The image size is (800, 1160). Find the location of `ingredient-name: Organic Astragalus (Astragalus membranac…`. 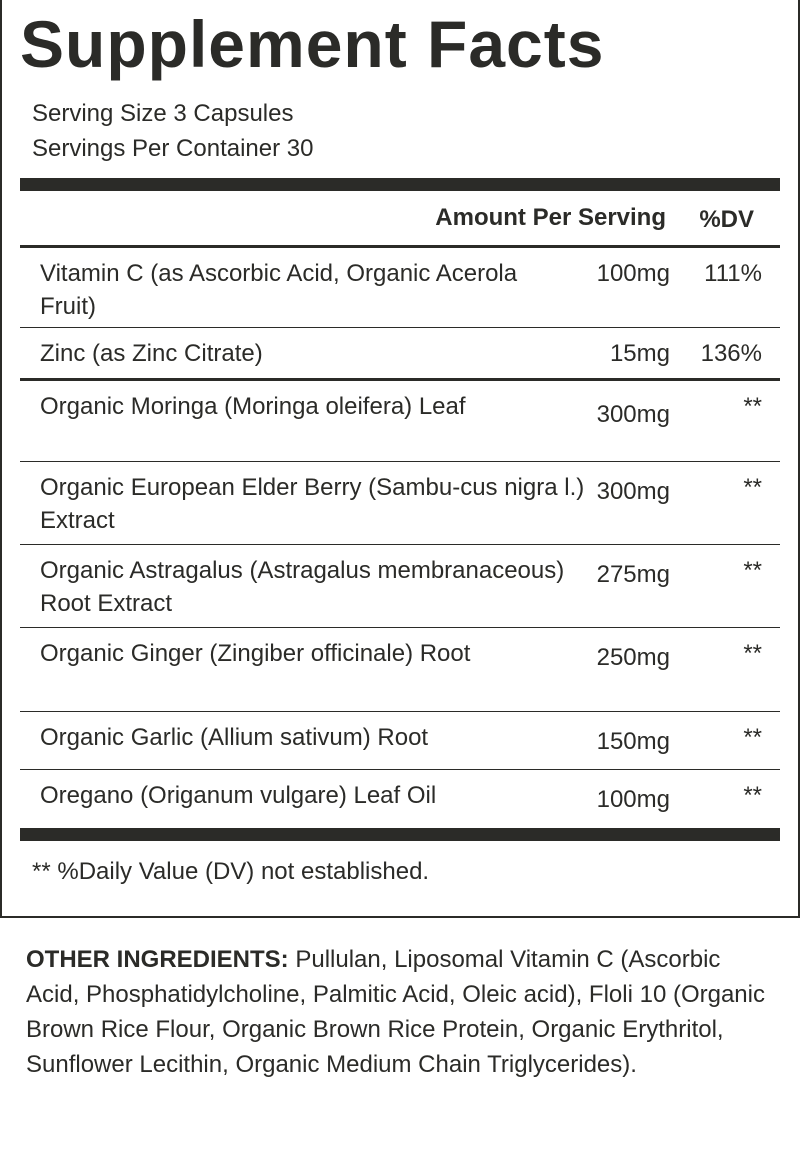

ingredient-name: Organic Astragalus (Astragalus membranac… is located at coordinates (302, 587).